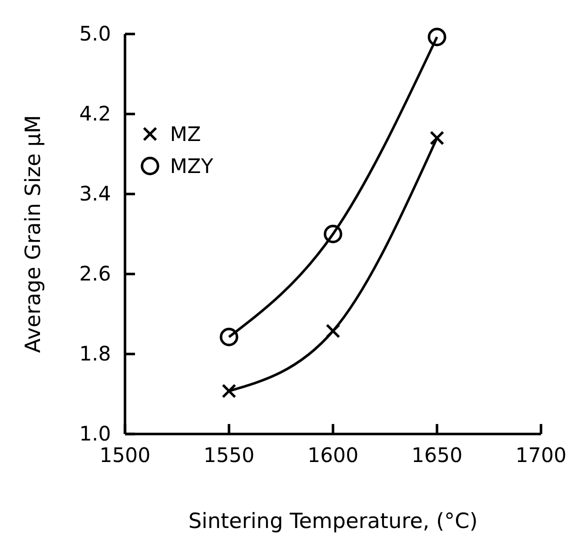 This screenshot has width=574, height=538. Describe the element at coordinates (95, 353) in the screenshot. I see `y-tick-label: 1.8` at that location.